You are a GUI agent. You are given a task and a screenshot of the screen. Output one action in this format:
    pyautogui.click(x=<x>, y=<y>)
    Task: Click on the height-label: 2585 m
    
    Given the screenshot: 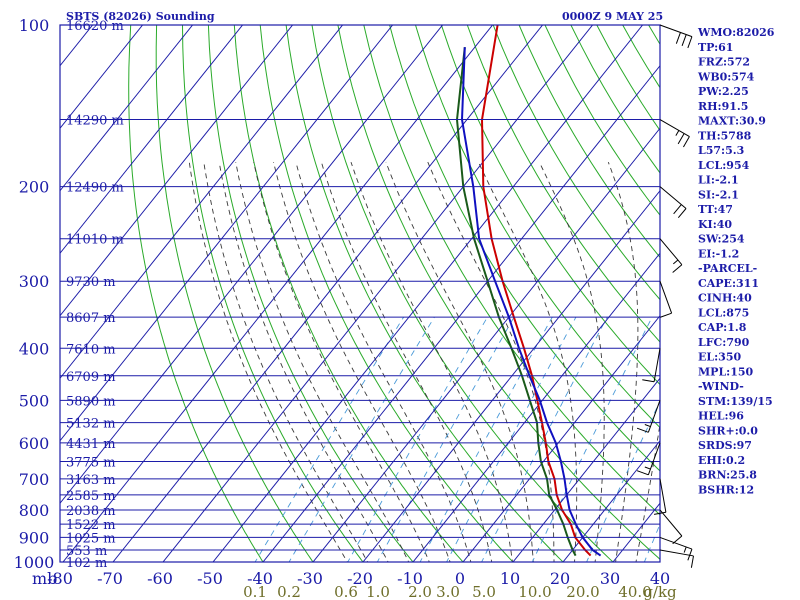 What is the action you would take?
    pyautogui.click(x=91, y=496)
    